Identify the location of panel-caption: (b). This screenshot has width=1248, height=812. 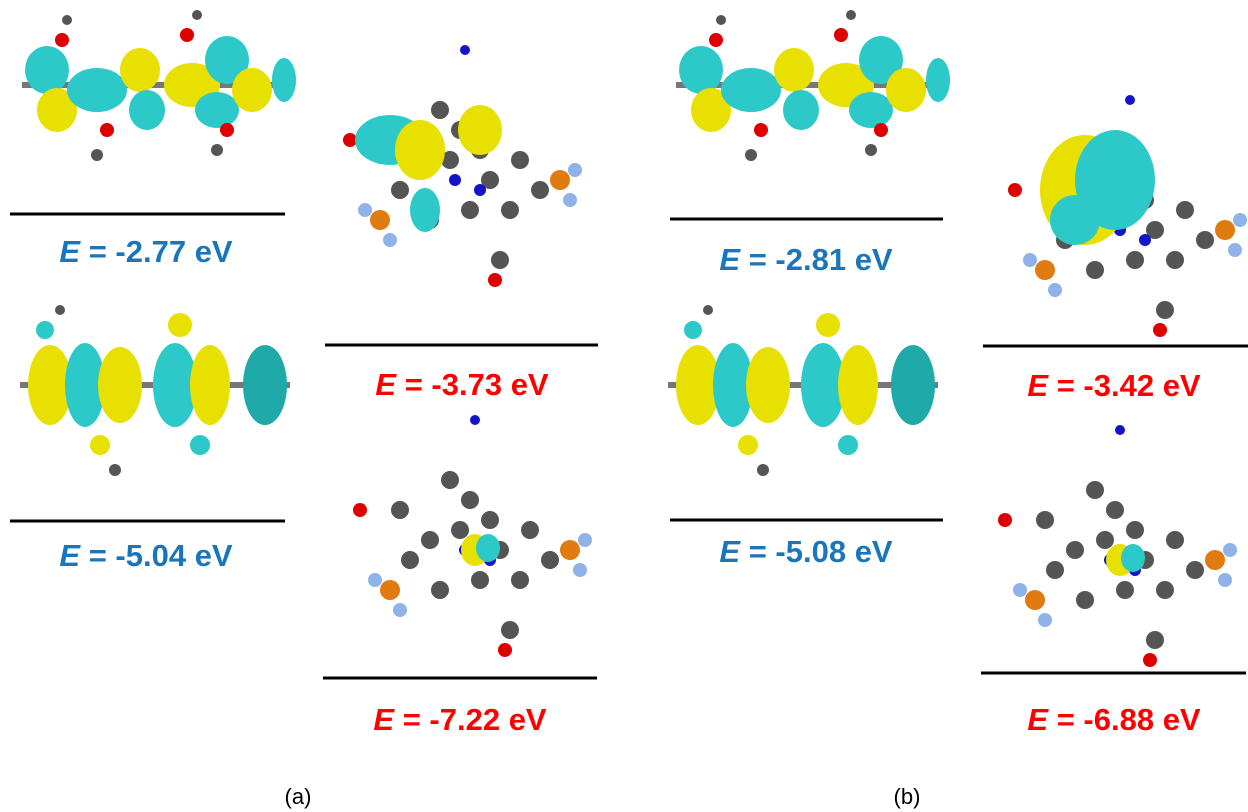
(907, 796).